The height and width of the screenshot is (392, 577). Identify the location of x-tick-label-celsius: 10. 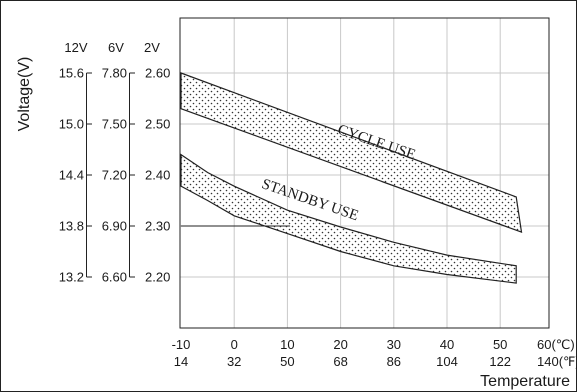
(287, 344).